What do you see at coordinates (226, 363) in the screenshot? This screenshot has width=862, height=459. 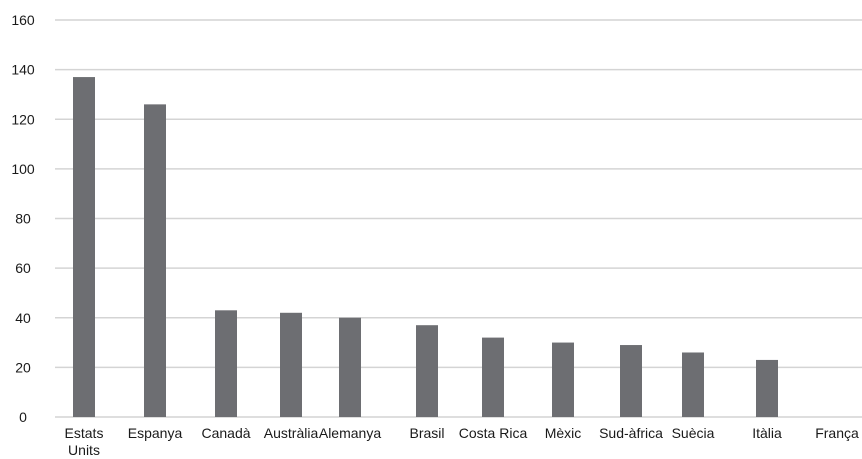 I see `bar-canad-` at bounding box center [226, 363].